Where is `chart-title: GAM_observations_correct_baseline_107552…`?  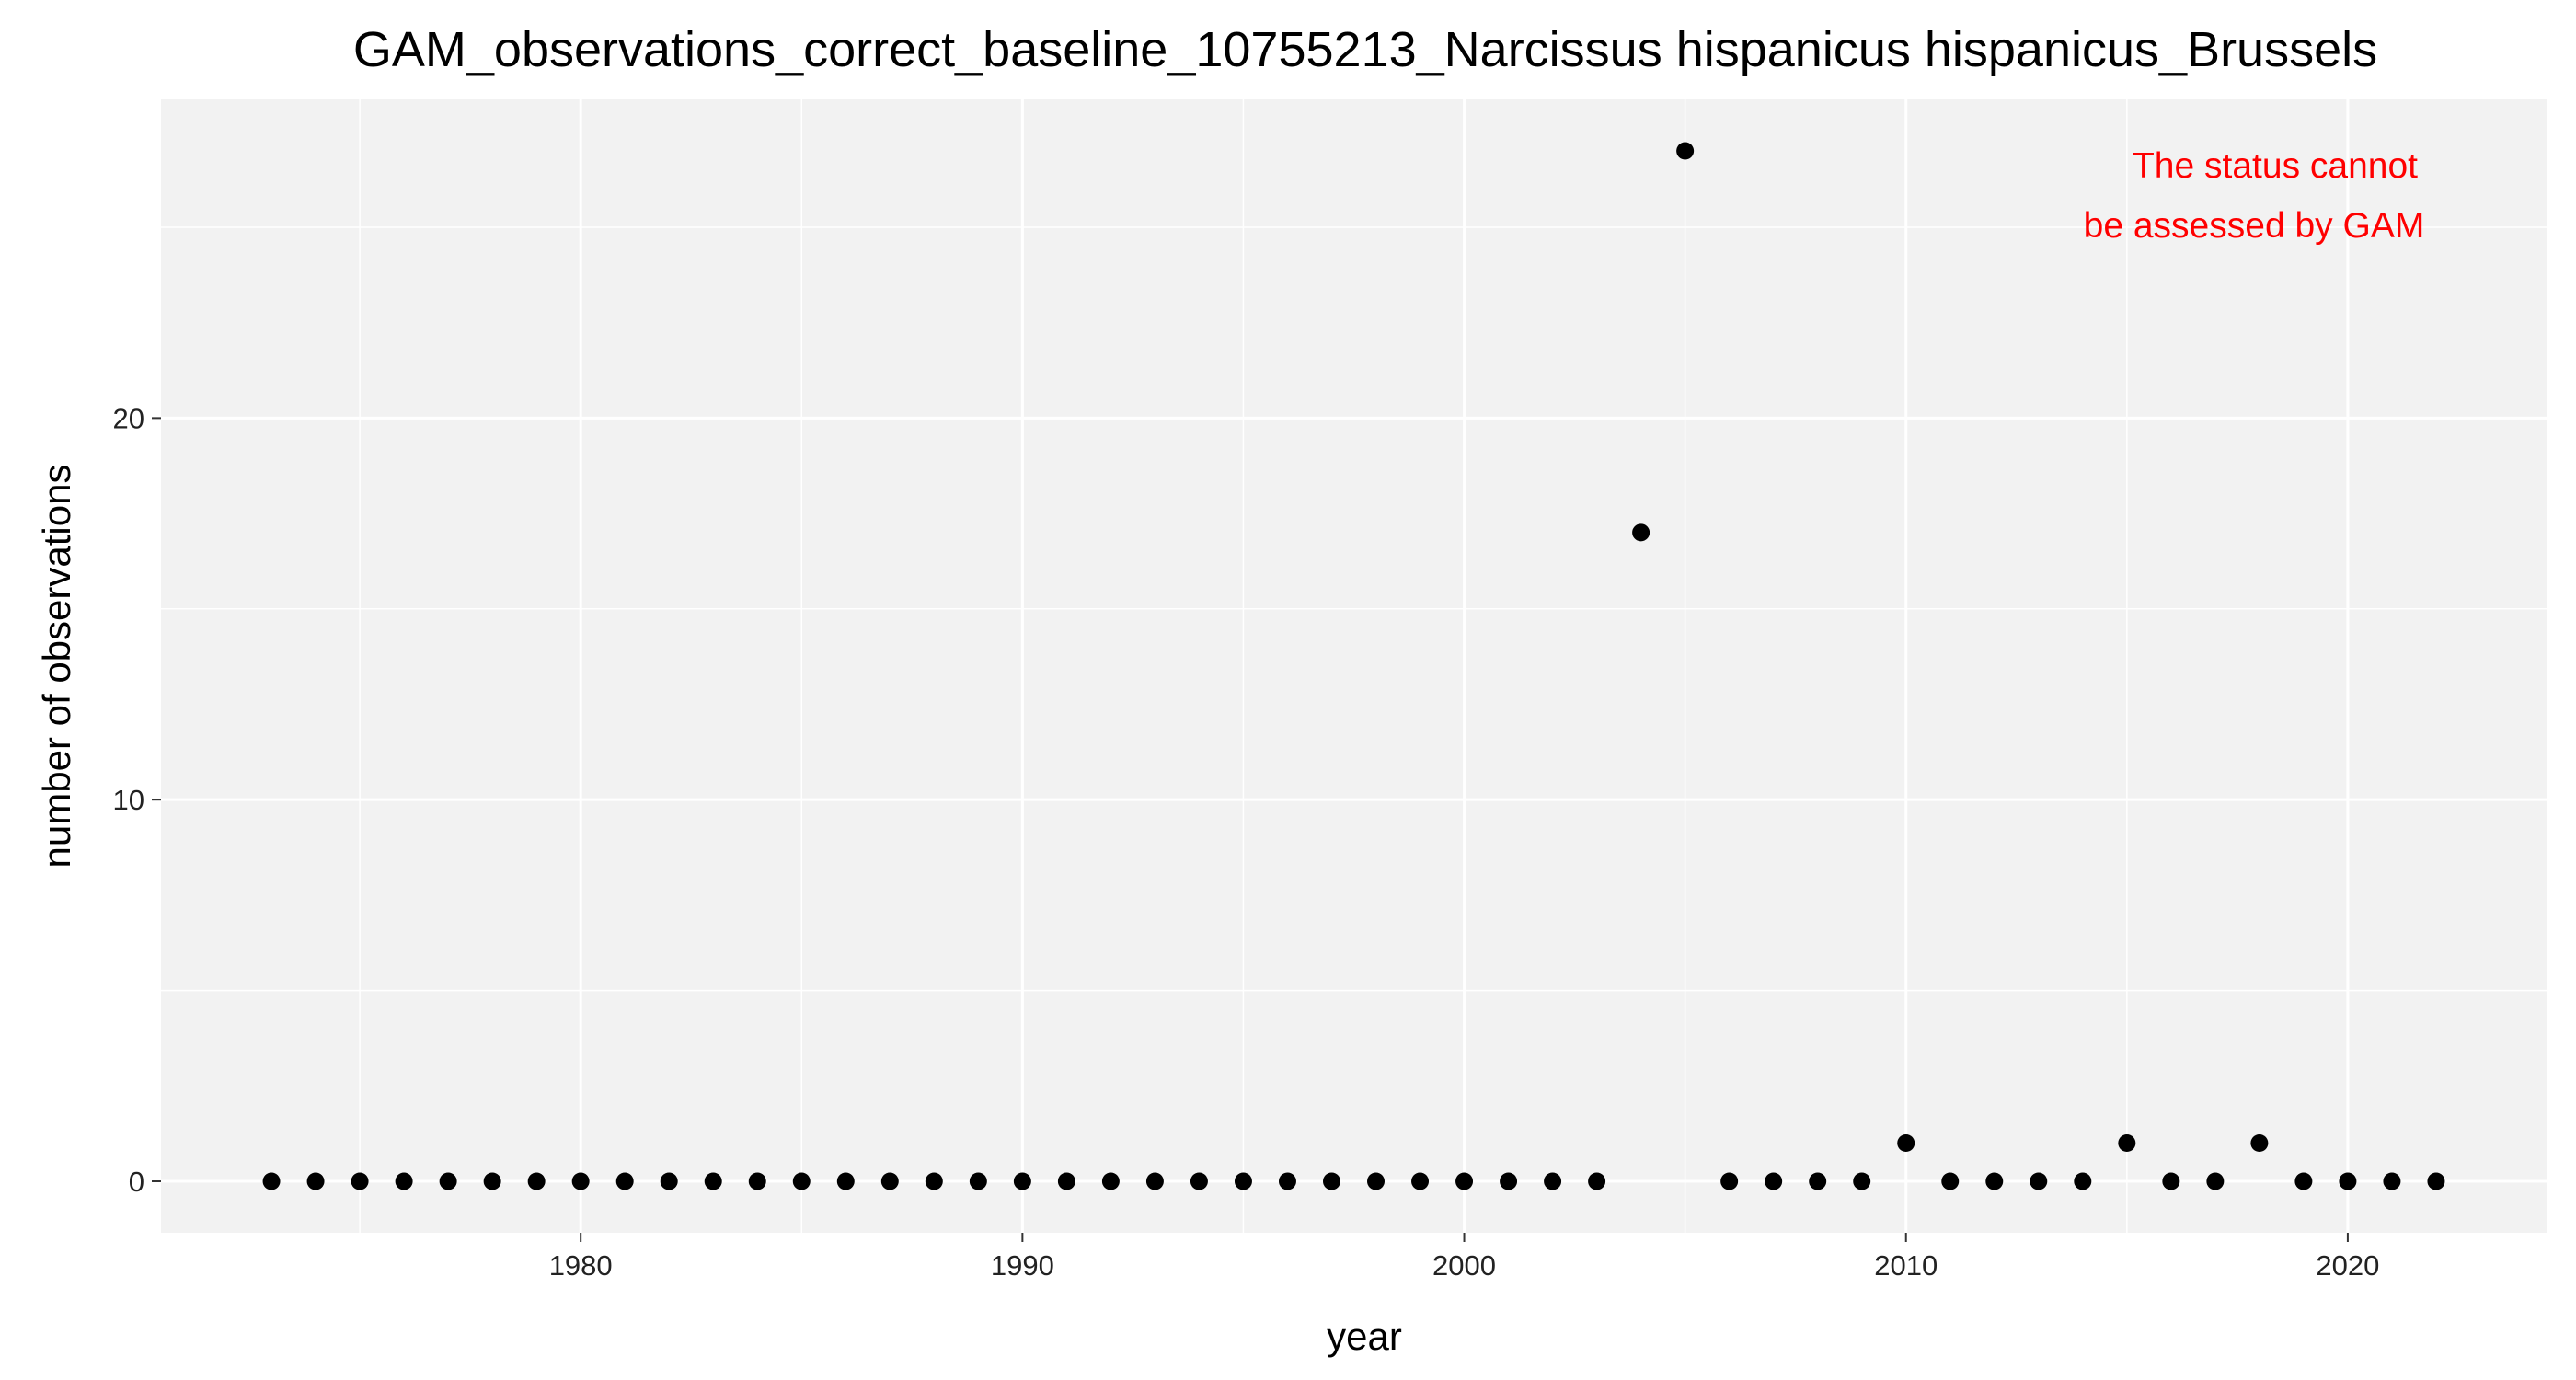
chart-title: GAM_observations_correct_baseline_107552… is located at coordinates (1365, 49).